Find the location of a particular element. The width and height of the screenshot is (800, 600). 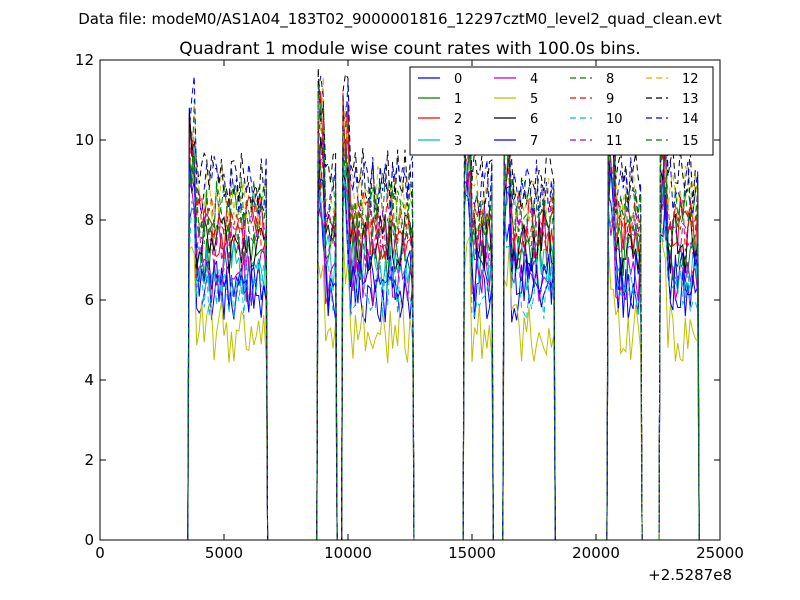

legend-label-9: 9 is located at coordinates (610, 99).